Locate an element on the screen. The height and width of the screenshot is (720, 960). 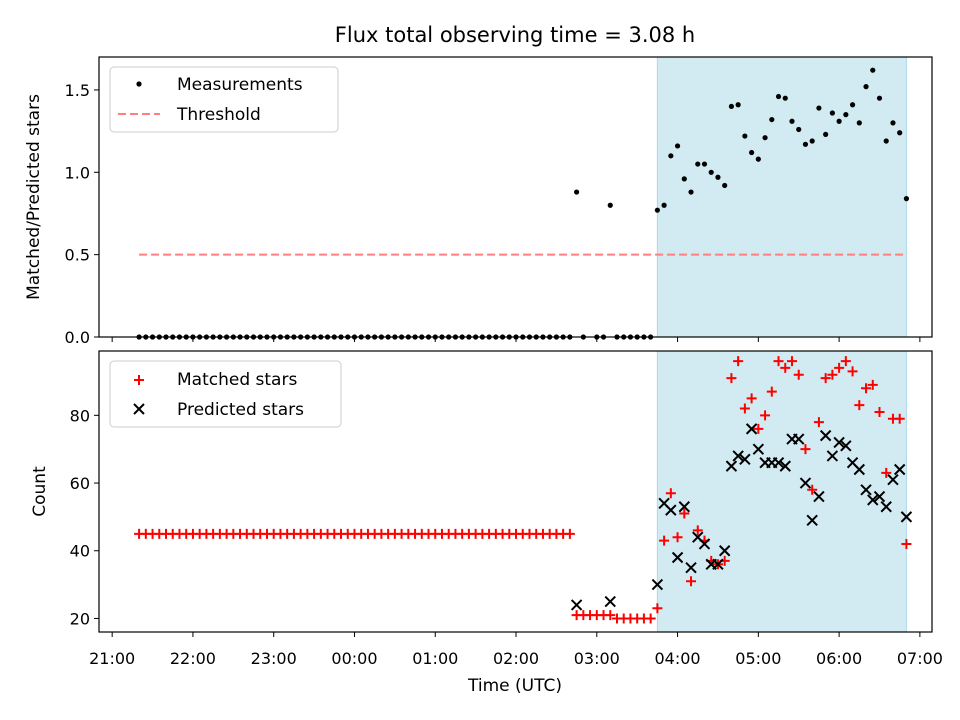
top-y-tick-label: 0.0 is located at coordinates (77, 337).